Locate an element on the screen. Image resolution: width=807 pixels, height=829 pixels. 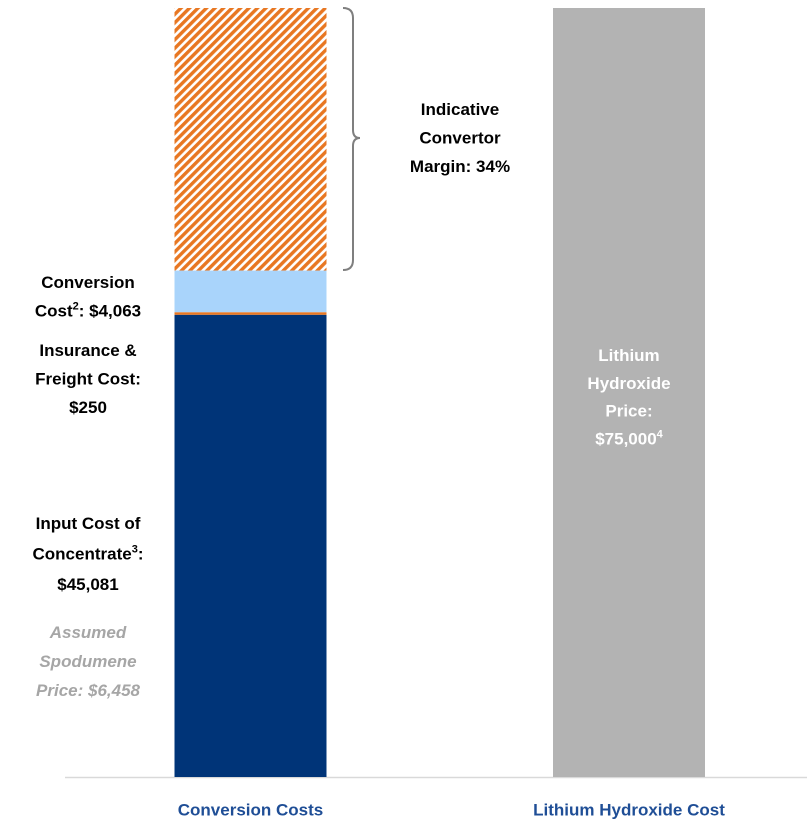
annotation-text: Hydroxide is located at coordinates (628, 383).